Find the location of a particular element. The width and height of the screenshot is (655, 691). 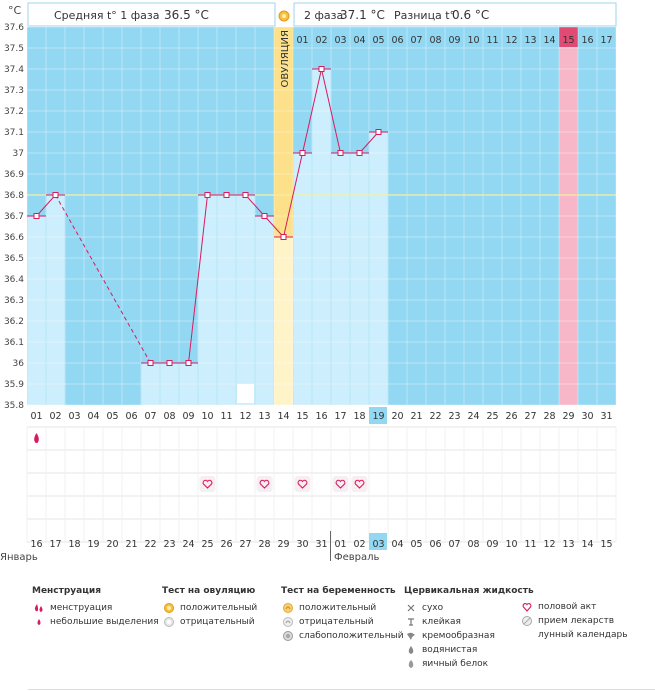

dpo-label: 04 is located at coordinates (359, 40).